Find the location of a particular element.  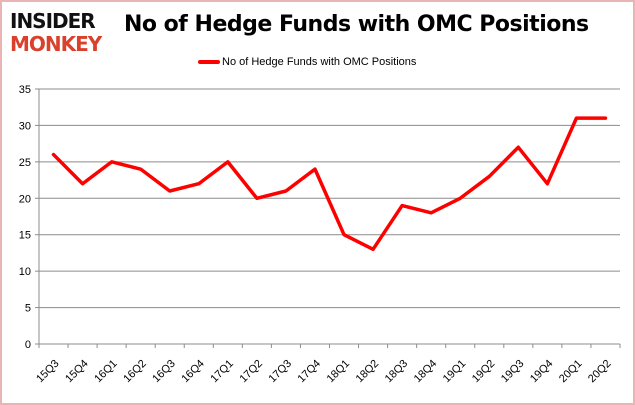

x-tick-label: 18Q2 is located at coordinates (368, 372).